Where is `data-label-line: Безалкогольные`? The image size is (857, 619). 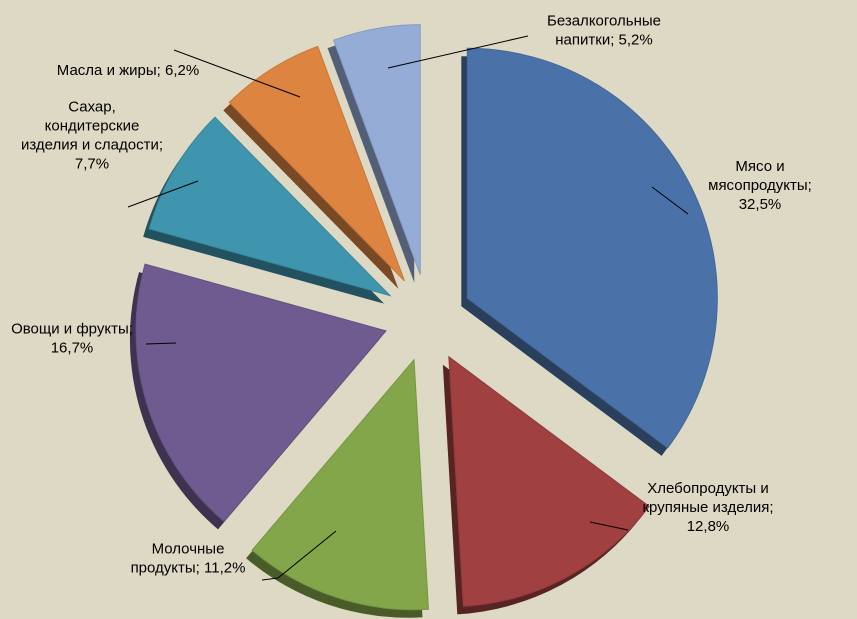
data-label-line: Безалкогольные is located at coordinates (604, 21).